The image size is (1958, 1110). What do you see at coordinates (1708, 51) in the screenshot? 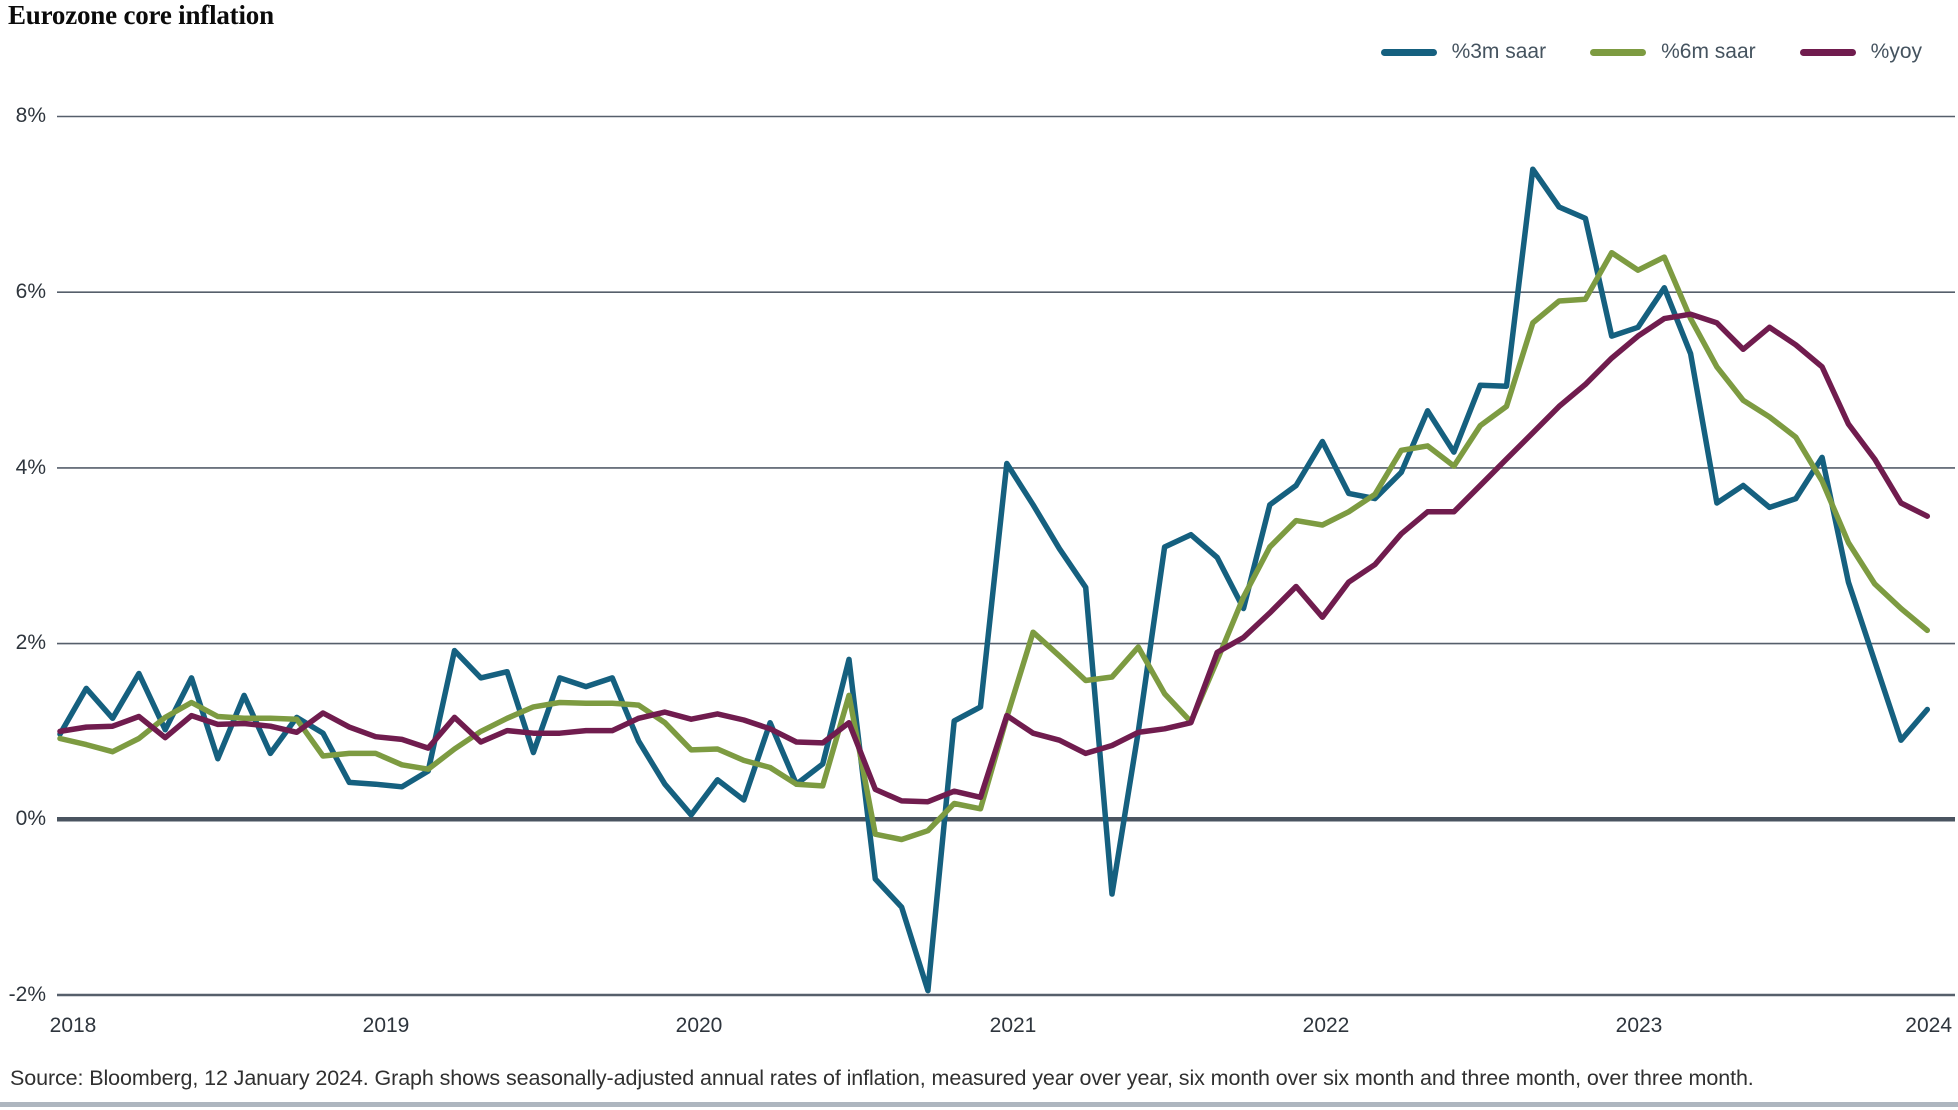
I see `legend-label-6m-saar: %6m saar` at bounding box center [1708, 51].